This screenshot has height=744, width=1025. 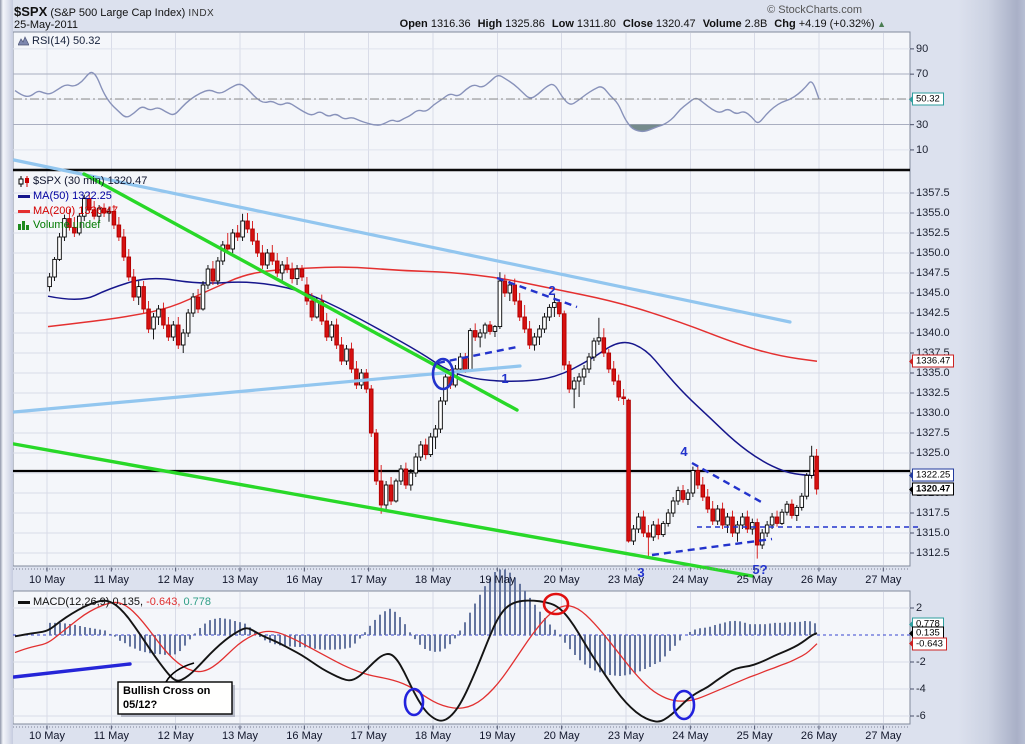 I want to click on price-axis-label: 1327.5, so click(x=933, y=433).